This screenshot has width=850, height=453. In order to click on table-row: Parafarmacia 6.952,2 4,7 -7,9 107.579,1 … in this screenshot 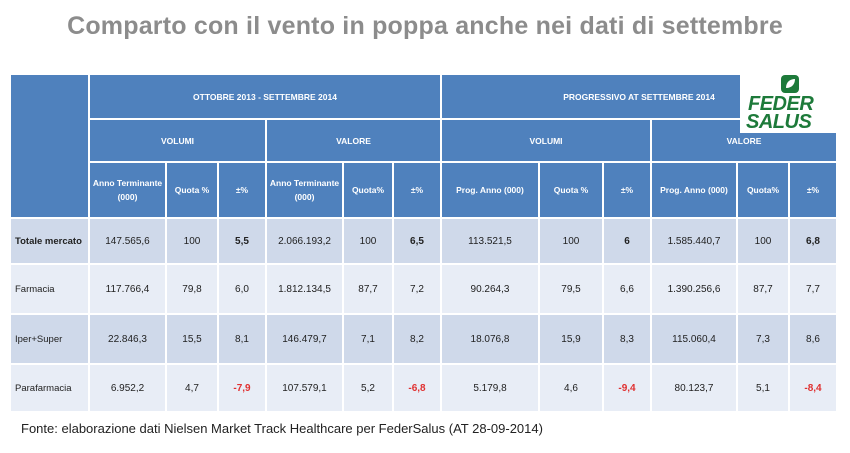, I will do `click(423, 388)`.